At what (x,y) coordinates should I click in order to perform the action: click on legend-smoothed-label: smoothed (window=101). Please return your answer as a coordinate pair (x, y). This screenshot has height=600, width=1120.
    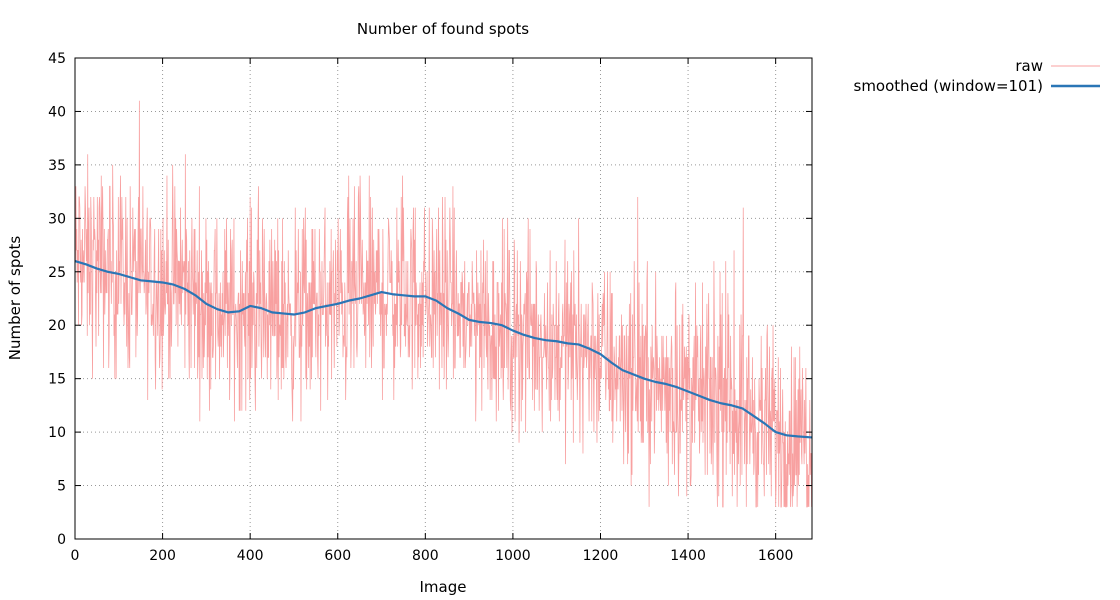
    Looking at the image, I should click on (949, 86).